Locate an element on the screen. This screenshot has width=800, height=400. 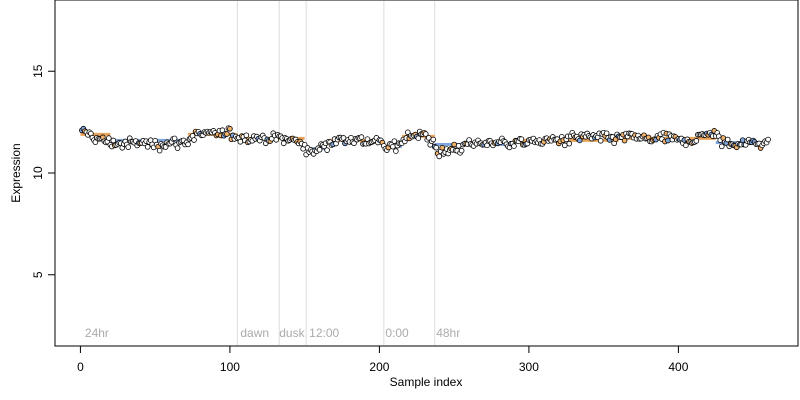
x-tick-label: 100 is located at coordinates (230, 367).